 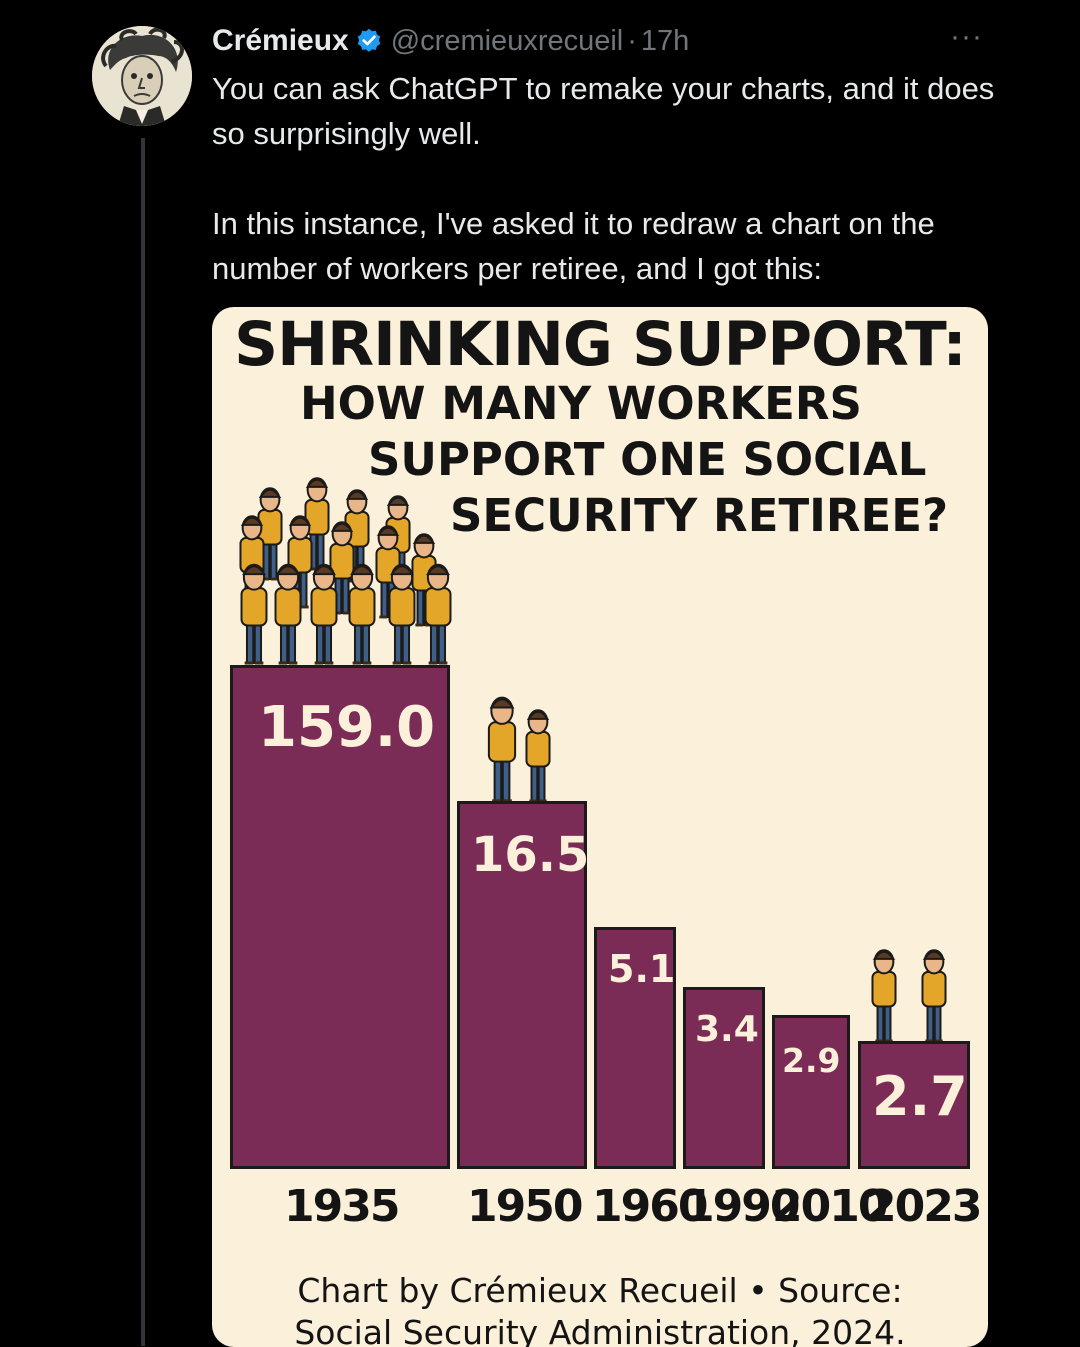 I want to click on chart-footer-line-2: Social Security Administration, 2024., so click(x=600, y=1330).